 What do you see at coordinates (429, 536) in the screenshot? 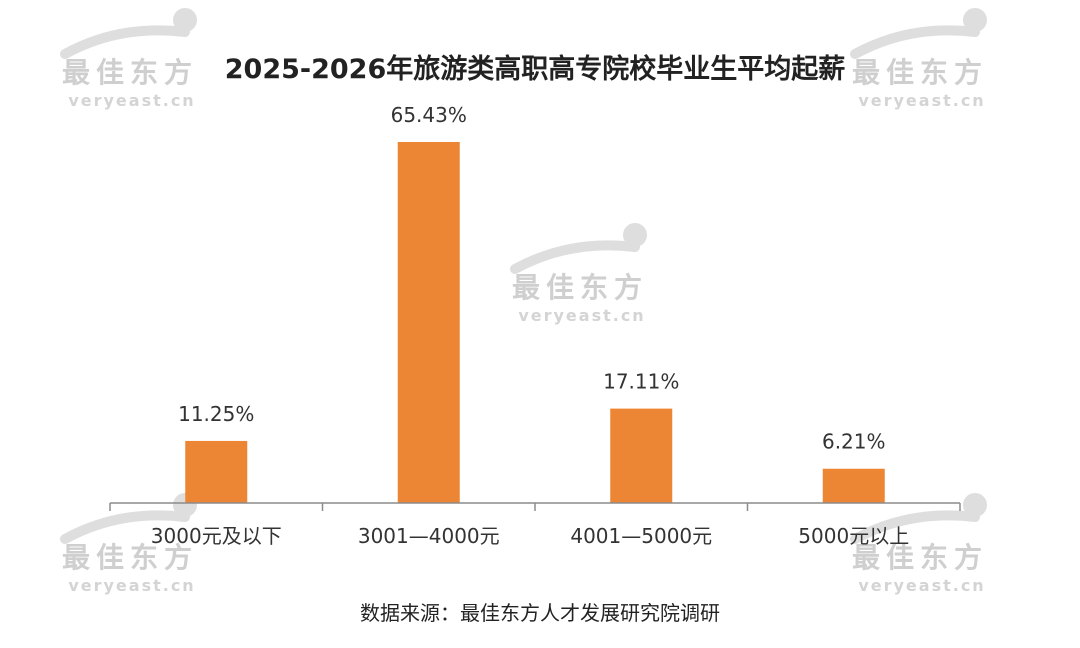
I see `x-tick-label-2: 3001—4000元` at bounding box center [429, 536].